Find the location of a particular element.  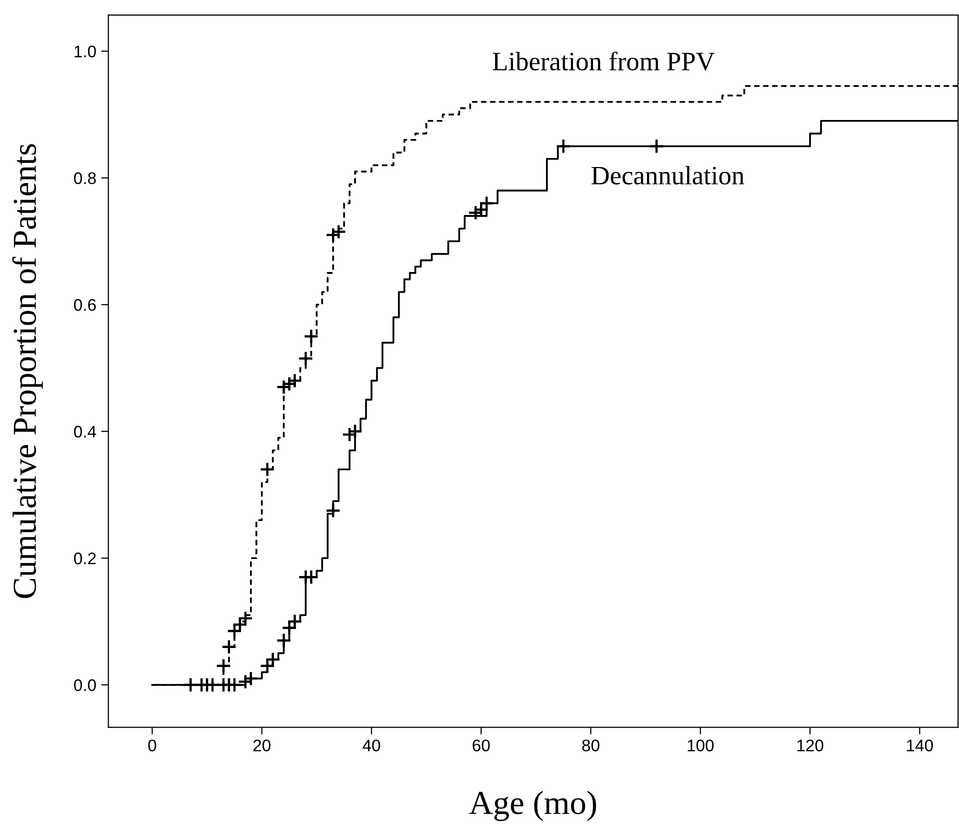

y-tick-label: 0.0 is located at coordinates (85, 685).